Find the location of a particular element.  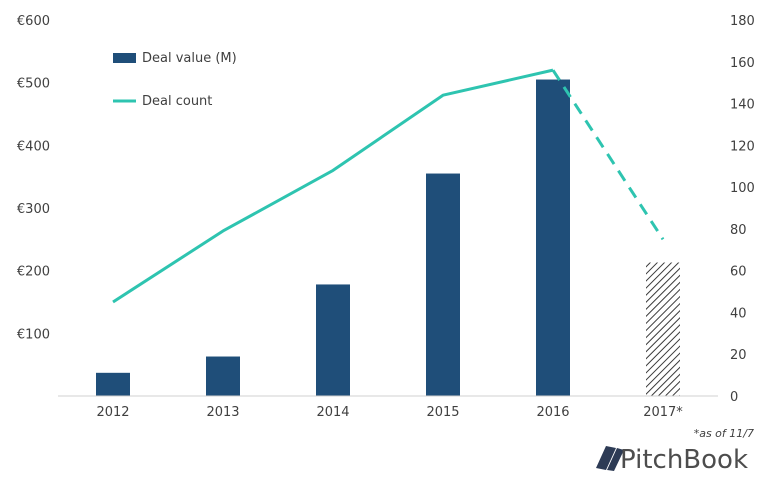

x-tick-label: 2017* is located at coordinates (663, 412).